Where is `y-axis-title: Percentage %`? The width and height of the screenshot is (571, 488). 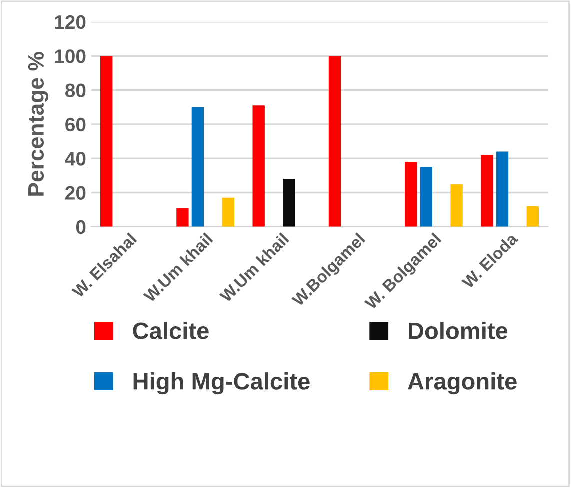
y-axis-title: Percentage % is located at coordinates (38, 124).